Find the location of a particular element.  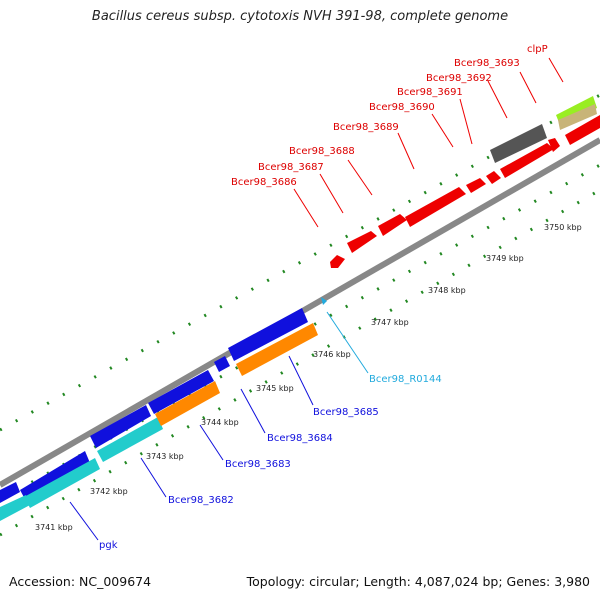

rna-feature-bcer98-r0144 is located at coordinates (324, 301).